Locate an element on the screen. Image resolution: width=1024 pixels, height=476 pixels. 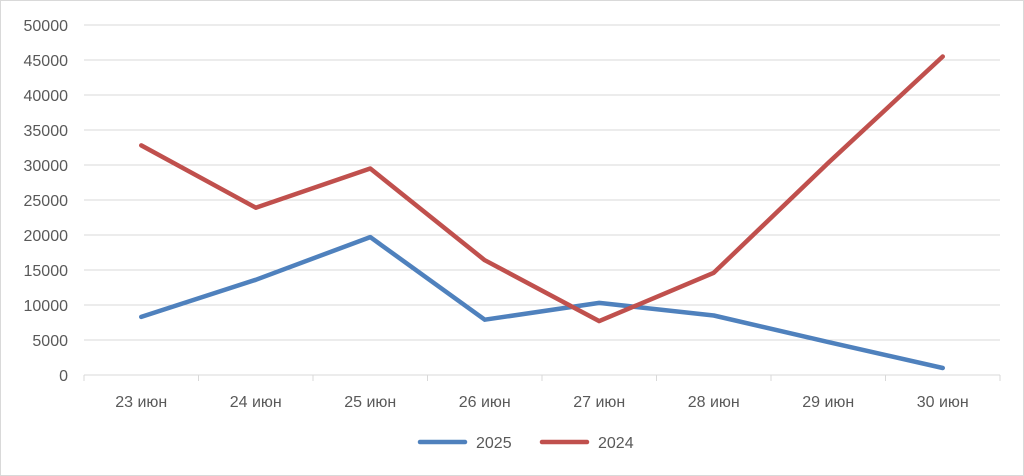
x-tick-label: 24 июн is located at coordinates (256, 402).